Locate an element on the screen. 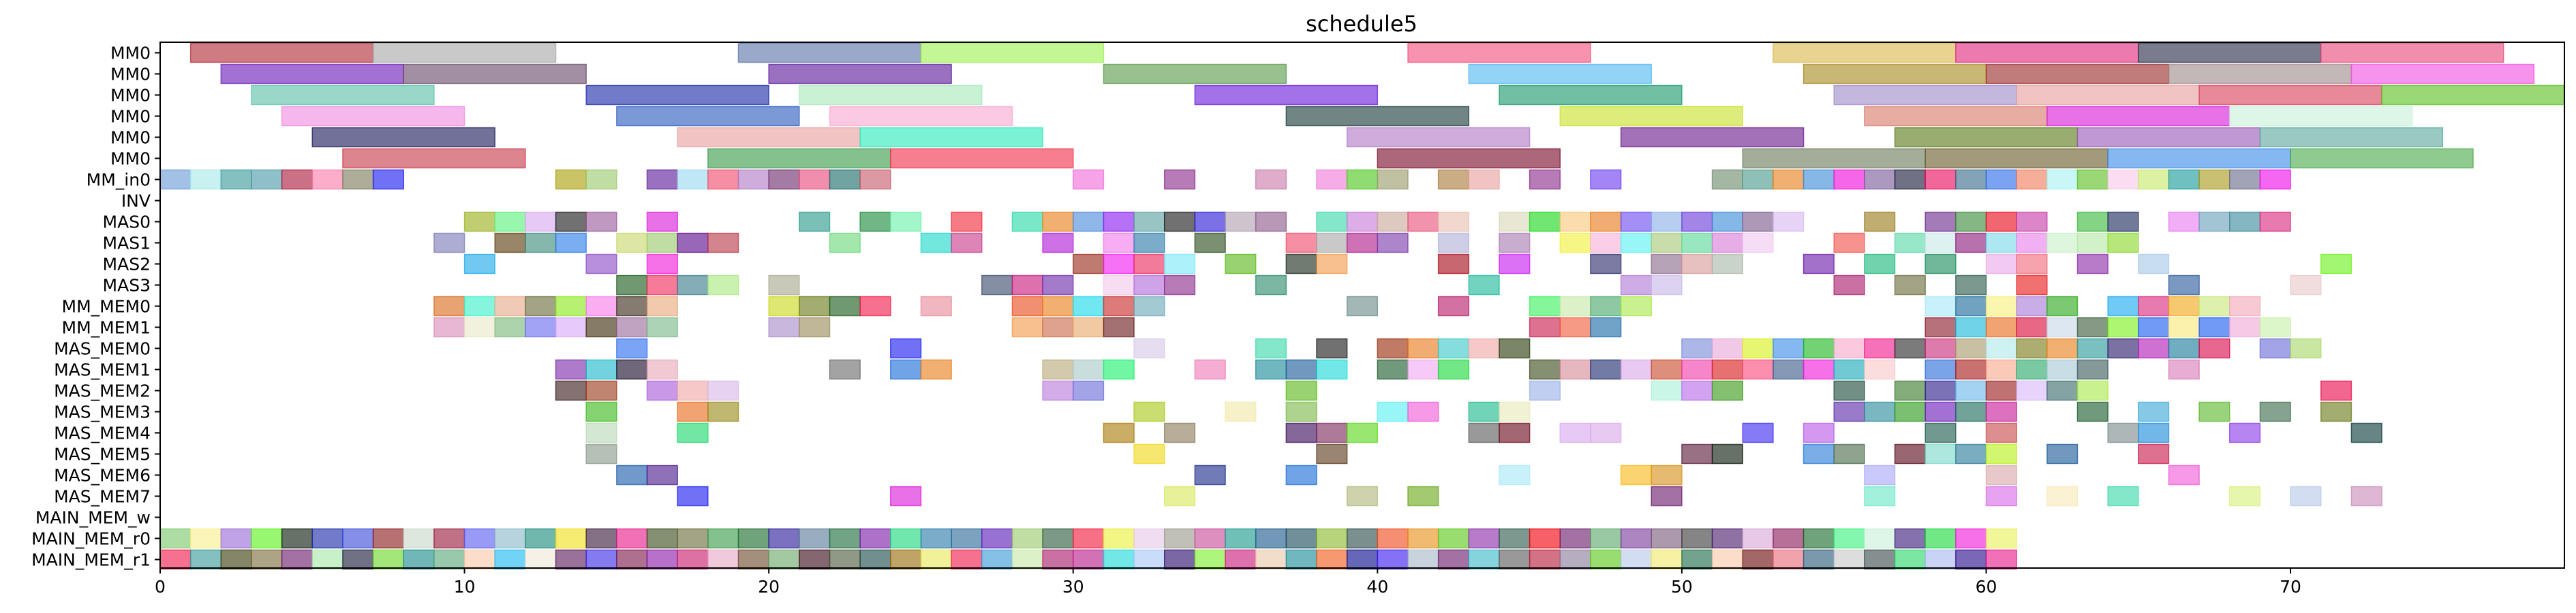  y-tick-label: MAS_MEM5 is located at coordinates (102, 455).